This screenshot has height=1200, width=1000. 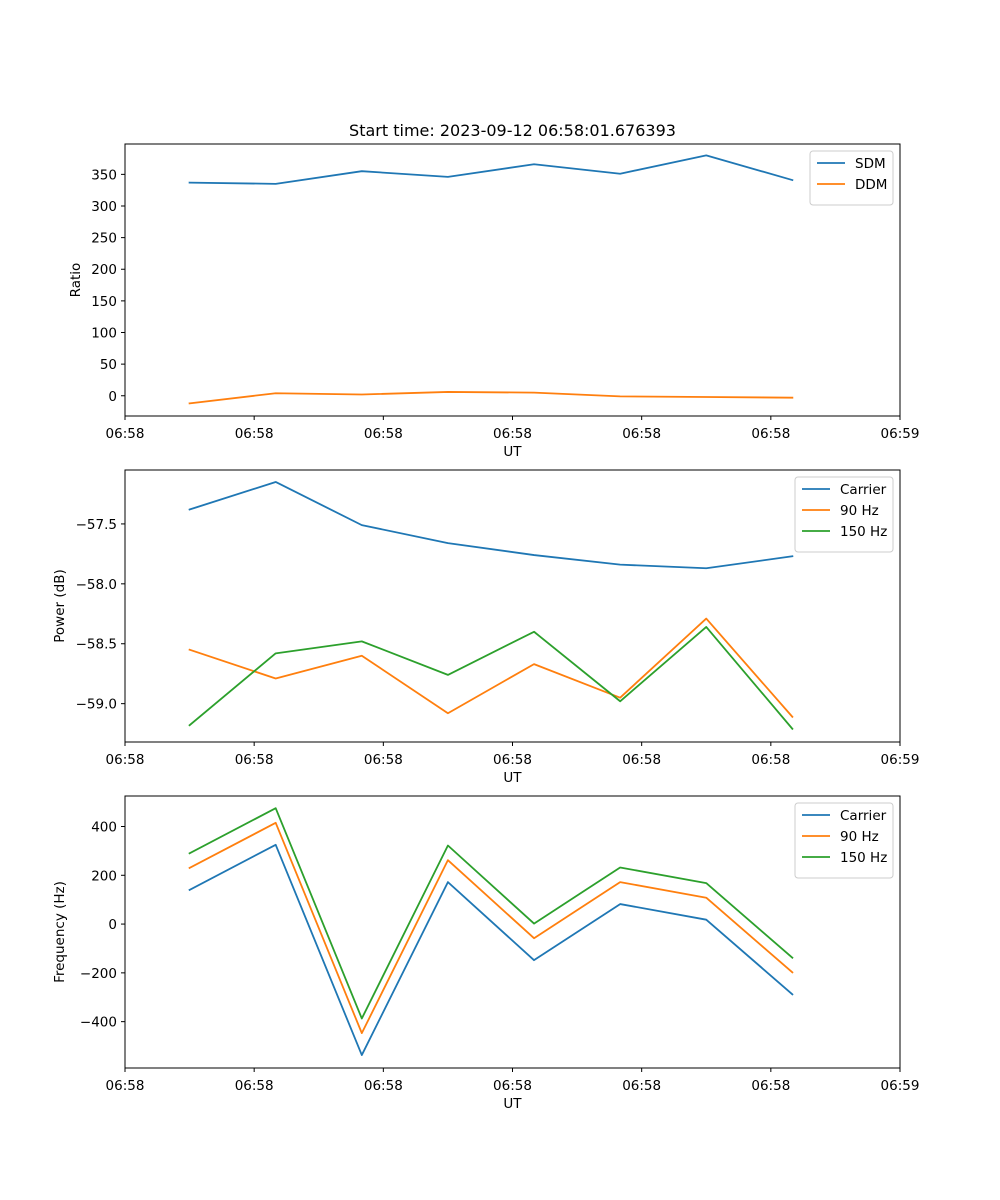 I want to click on series-line-ddm, so click(x=491, y=398).